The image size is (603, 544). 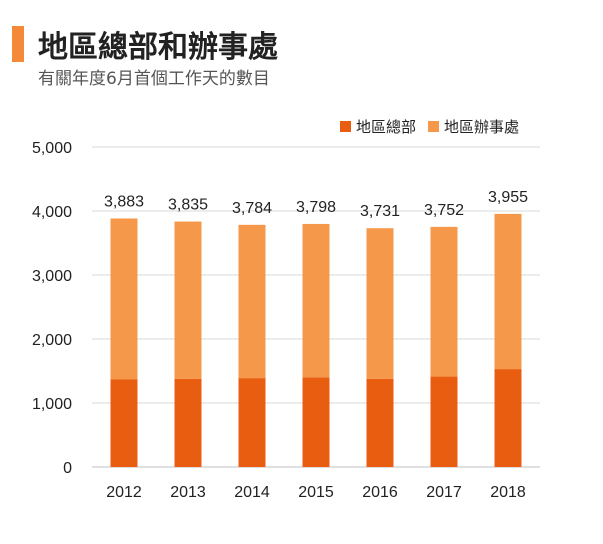 I want to click on legend-swatch-regional-office, so click(x=434, y=126).